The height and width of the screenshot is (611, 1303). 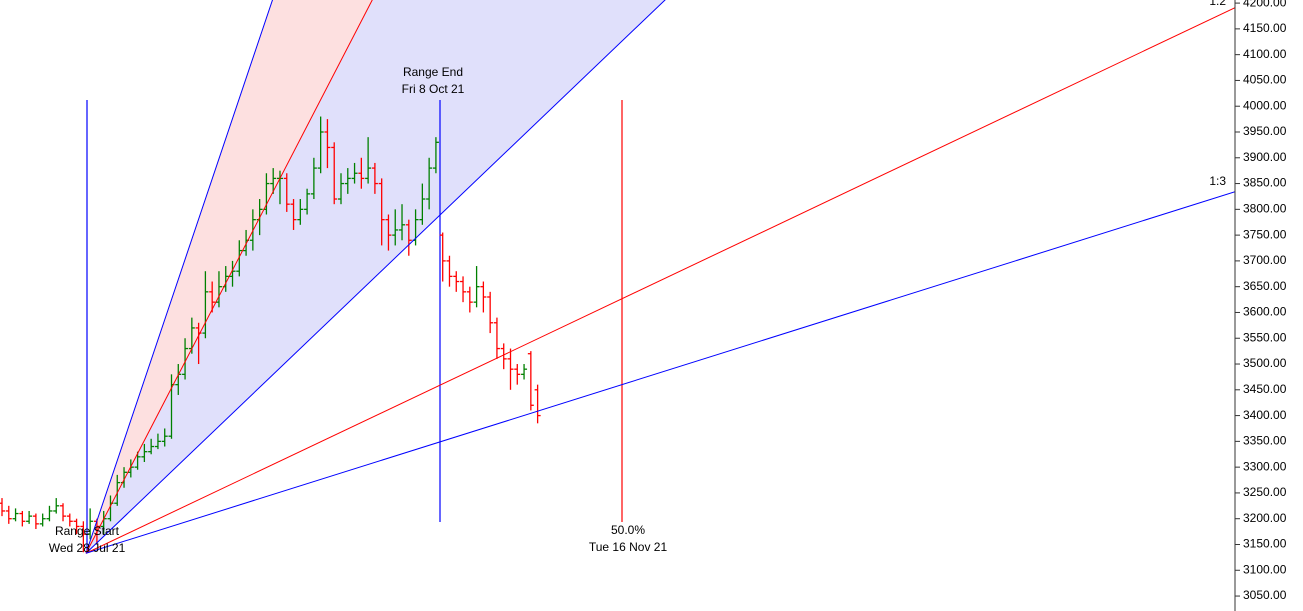 I want to click on y-tick-label: 3450.00, so click(x=1265, y=389).